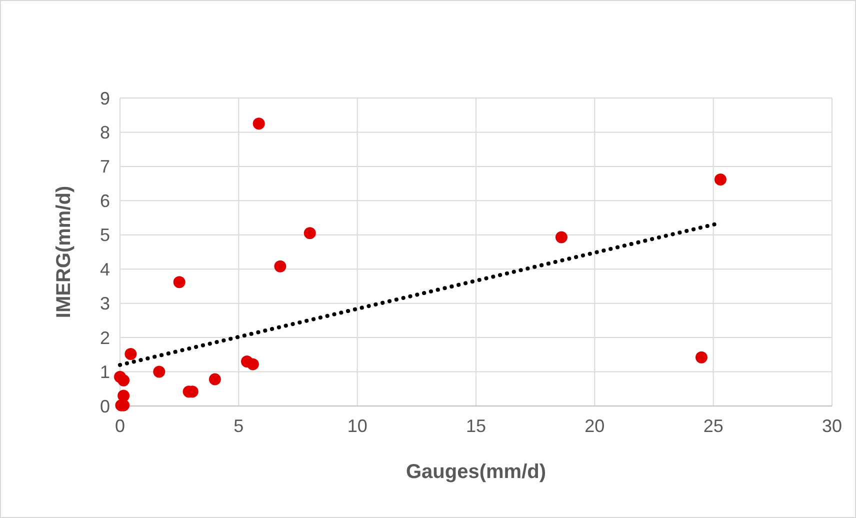 The width and height of the screenshot is (856, 518). What do you see at coordinates (105, 132) in the screenshot?
I see `y-tick-label: 8` at bounding box center [105, 132].